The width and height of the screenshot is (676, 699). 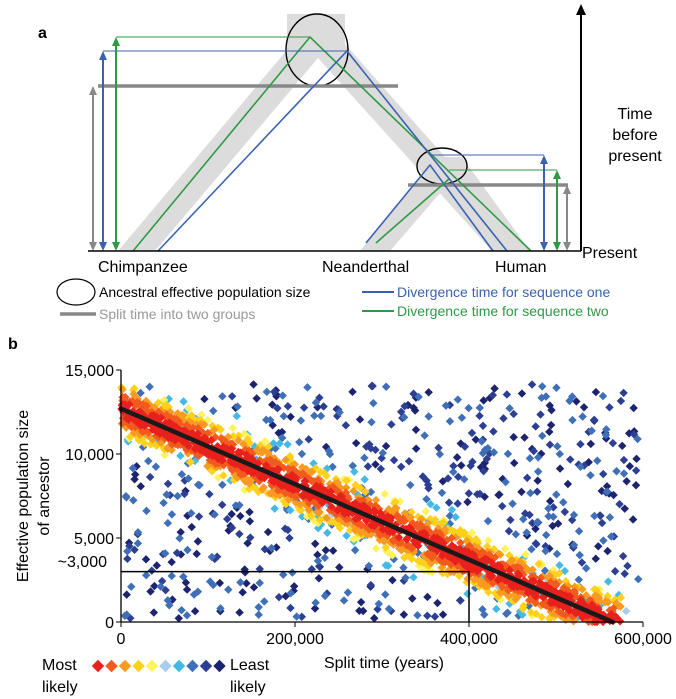 I want to click on y-tick-approx-3000: ~3,000, so click(x=82, y=562).